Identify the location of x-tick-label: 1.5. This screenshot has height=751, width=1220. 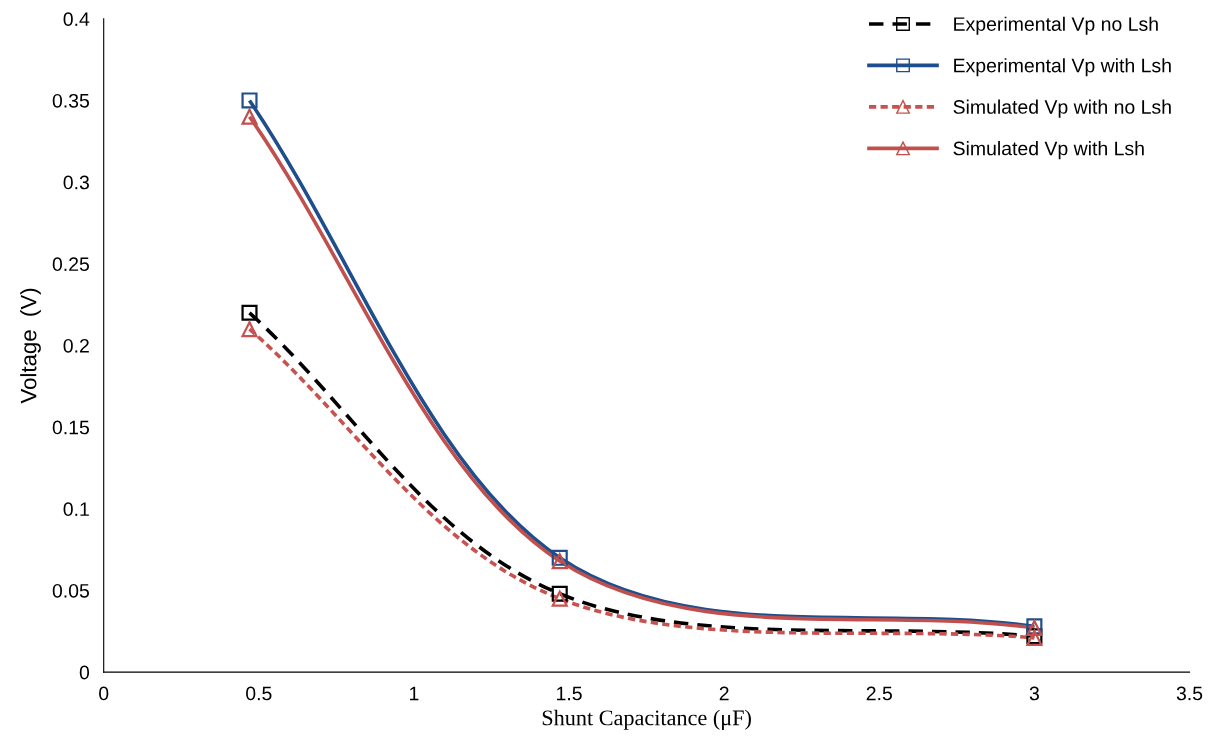
(569, 693).